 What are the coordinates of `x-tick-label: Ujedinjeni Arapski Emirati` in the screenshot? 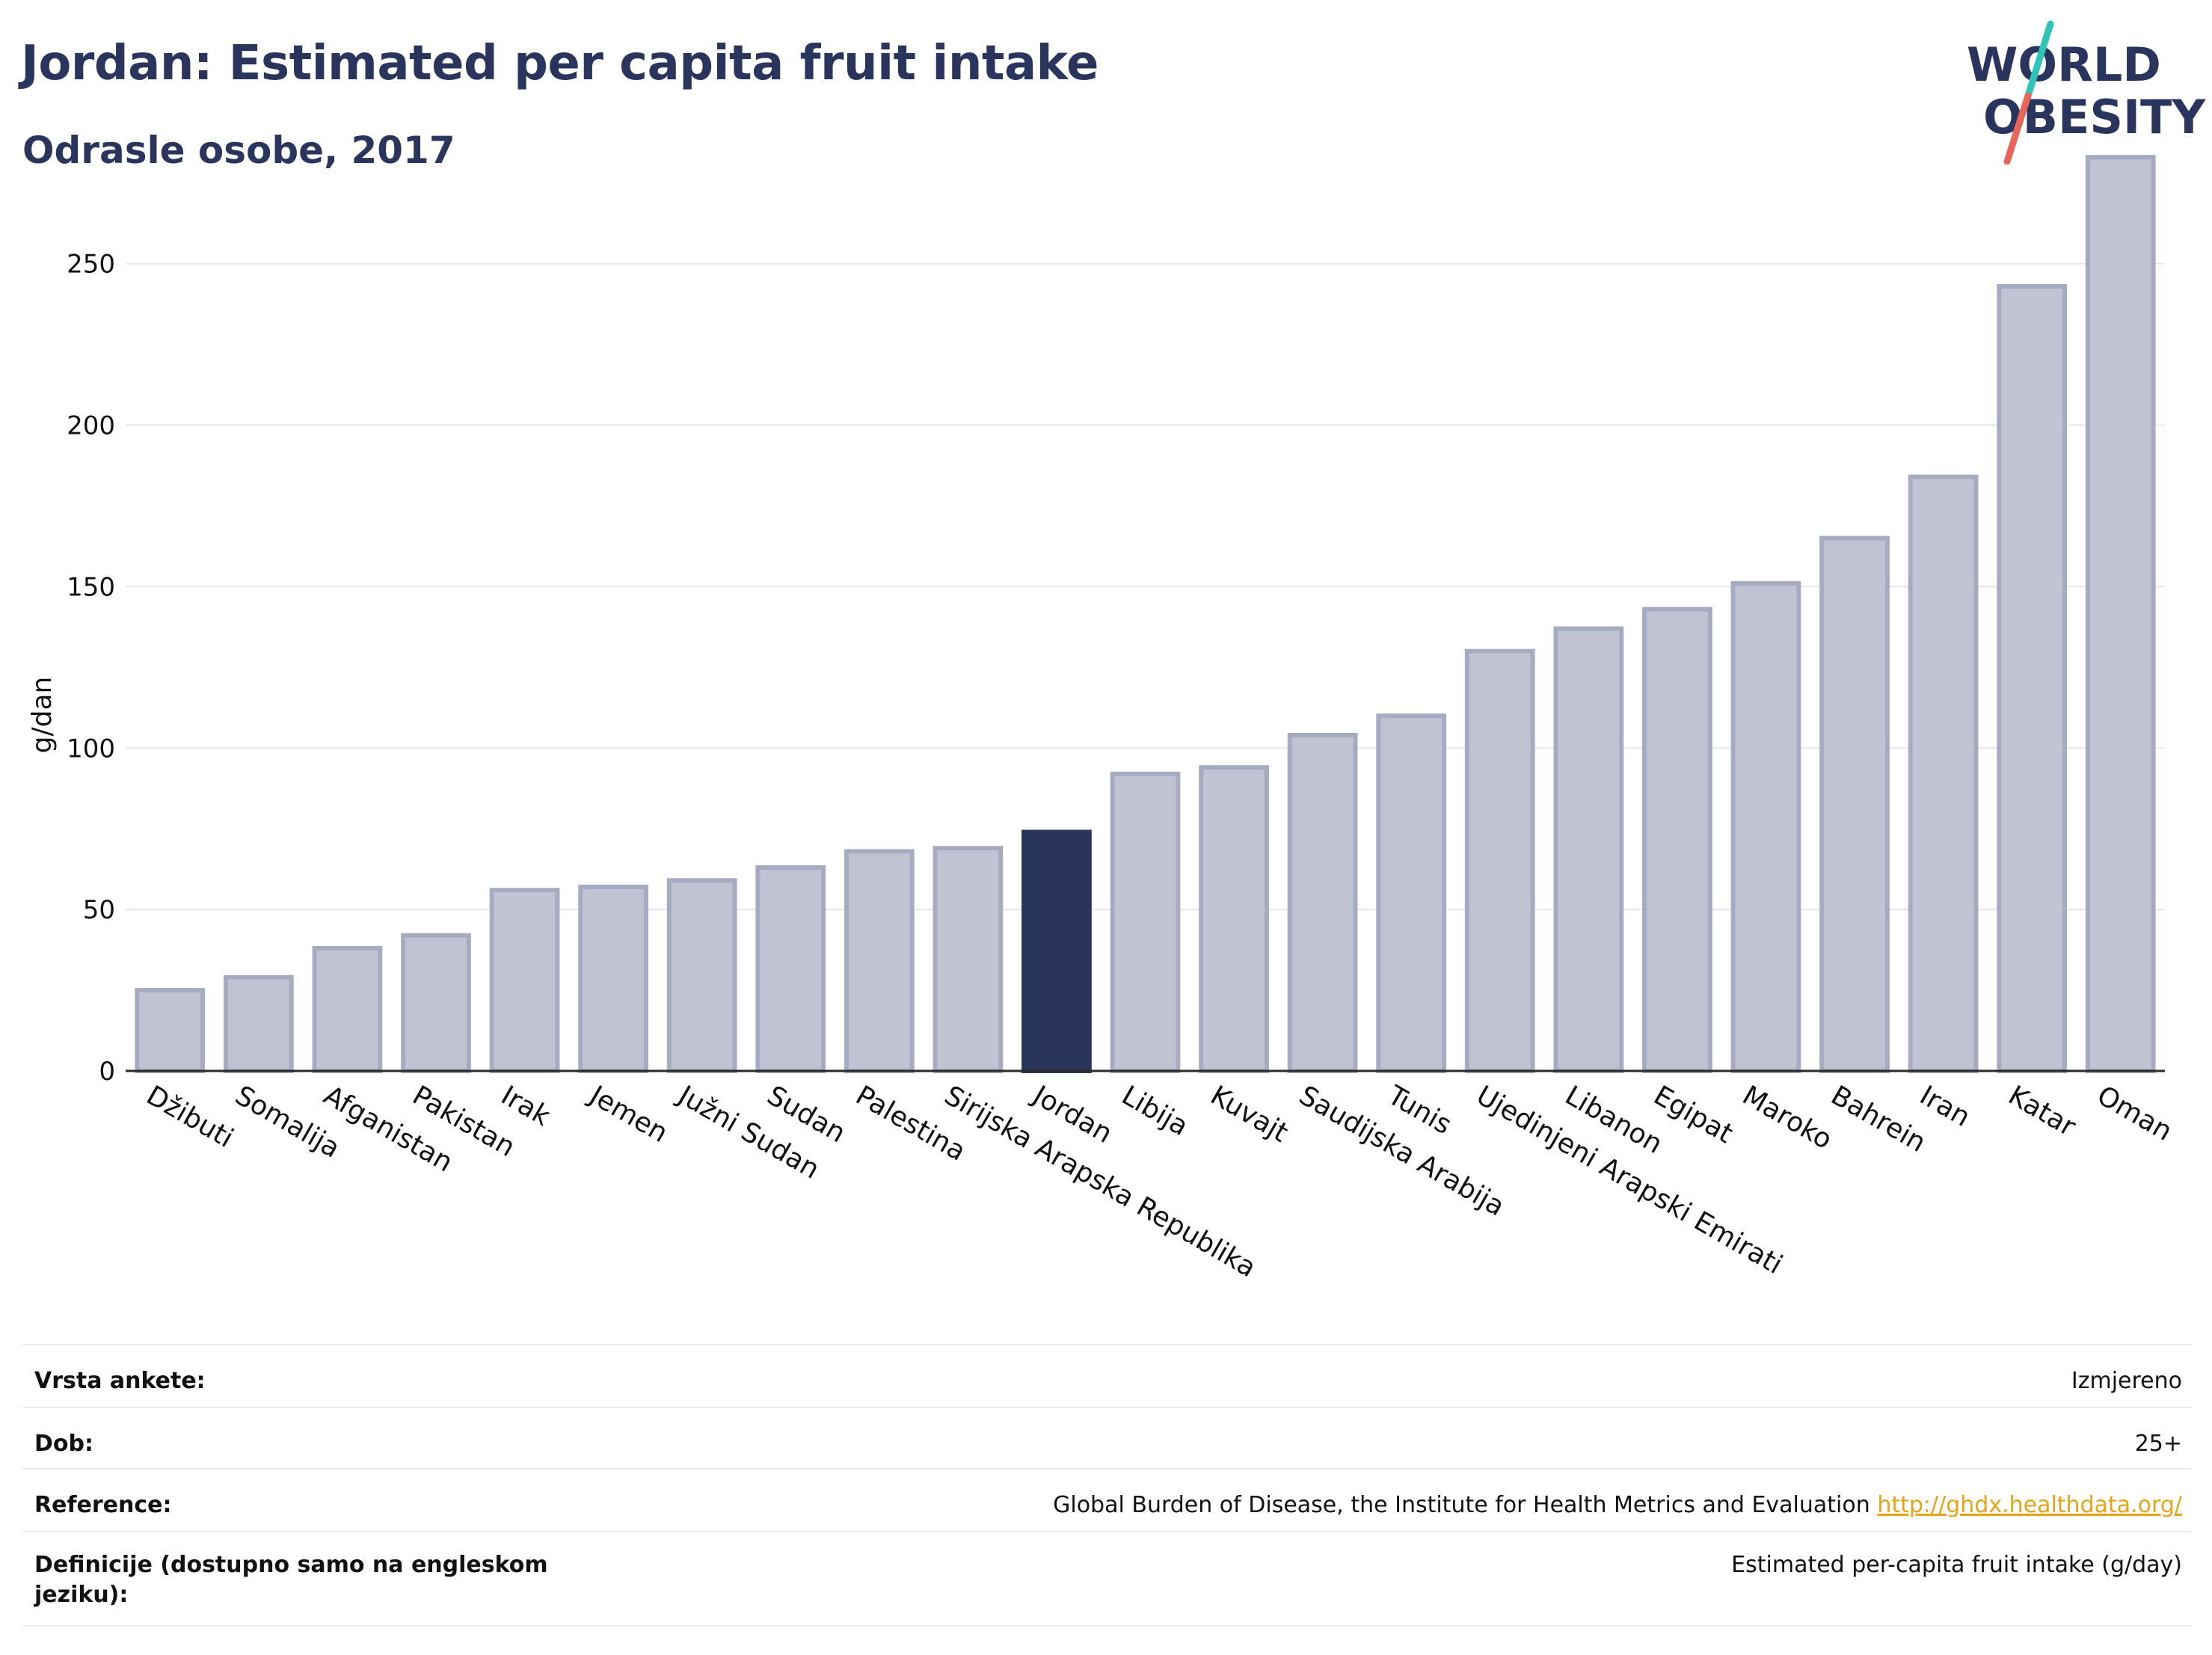 It's located at (1629, 1180).